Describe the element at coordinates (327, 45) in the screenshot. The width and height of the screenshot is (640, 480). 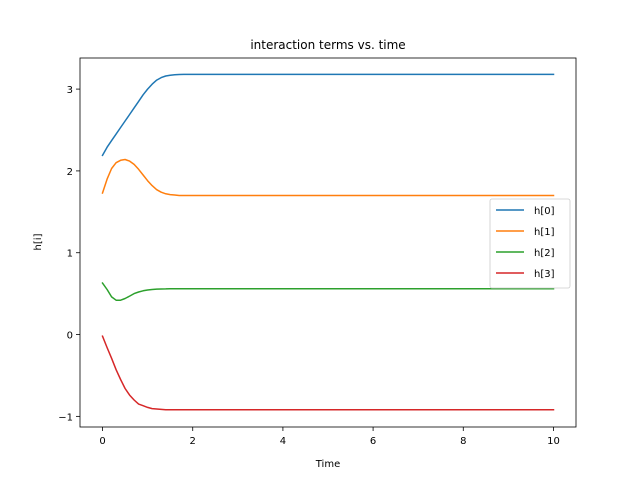
I see `chart-title: interaction terms vs. time` at that location.